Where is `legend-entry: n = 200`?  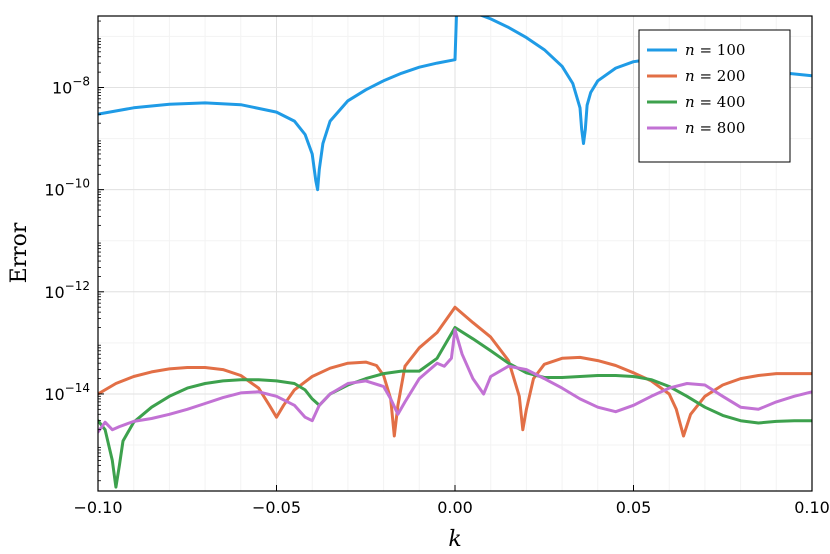
legend-entry: n = 200 is located at coordinates (715, 76).